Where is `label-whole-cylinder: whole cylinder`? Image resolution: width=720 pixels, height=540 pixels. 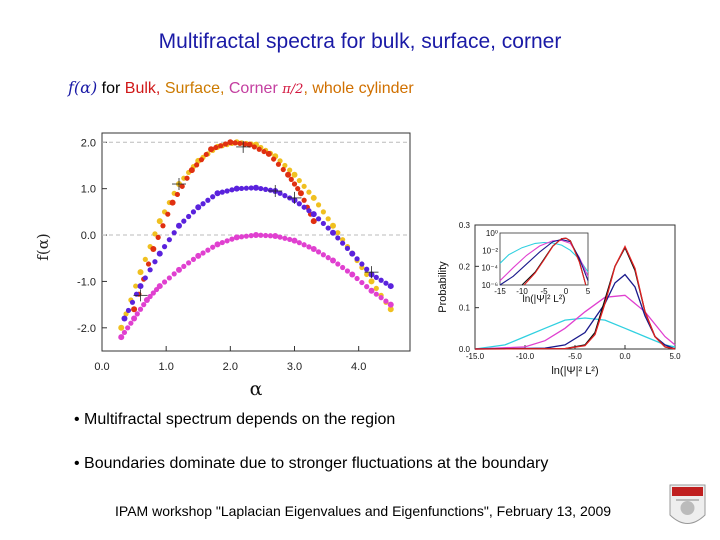 label-whole-cylinder: whole cylinder is located at coordinates (363, 88).